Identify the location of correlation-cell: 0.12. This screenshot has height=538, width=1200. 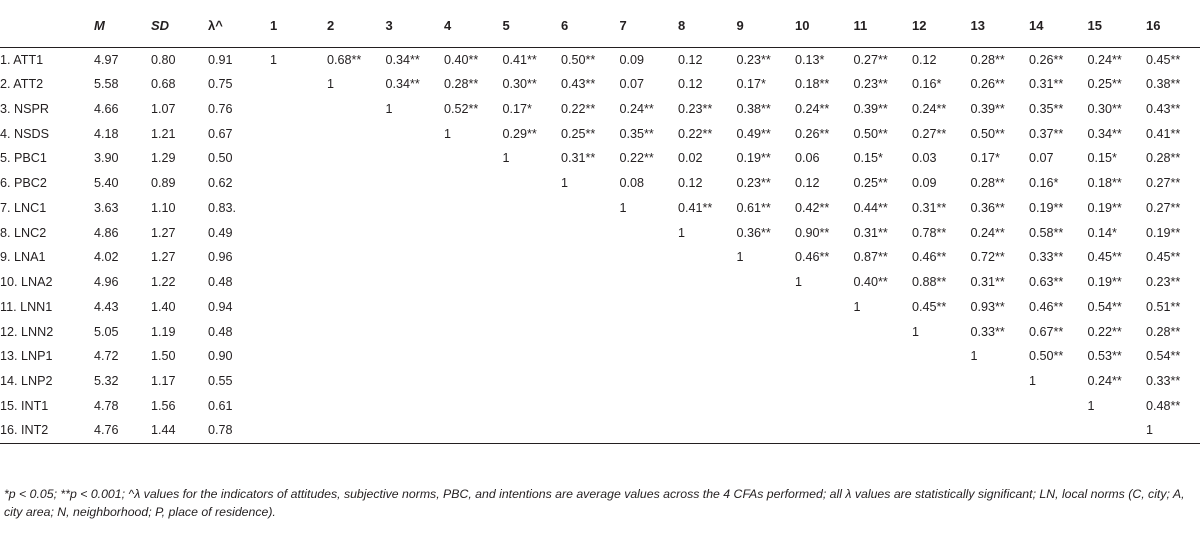
(690, 59).